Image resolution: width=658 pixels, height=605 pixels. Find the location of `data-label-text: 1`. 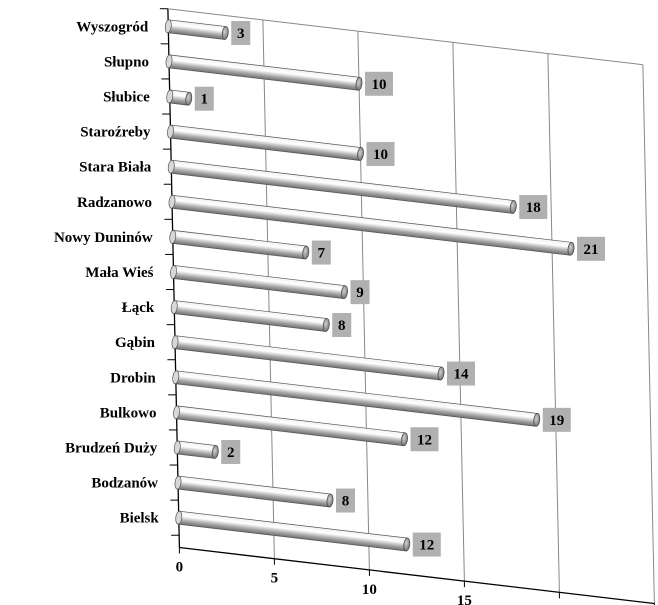

data-label-text: 1 is located at coordinates (205, 100).